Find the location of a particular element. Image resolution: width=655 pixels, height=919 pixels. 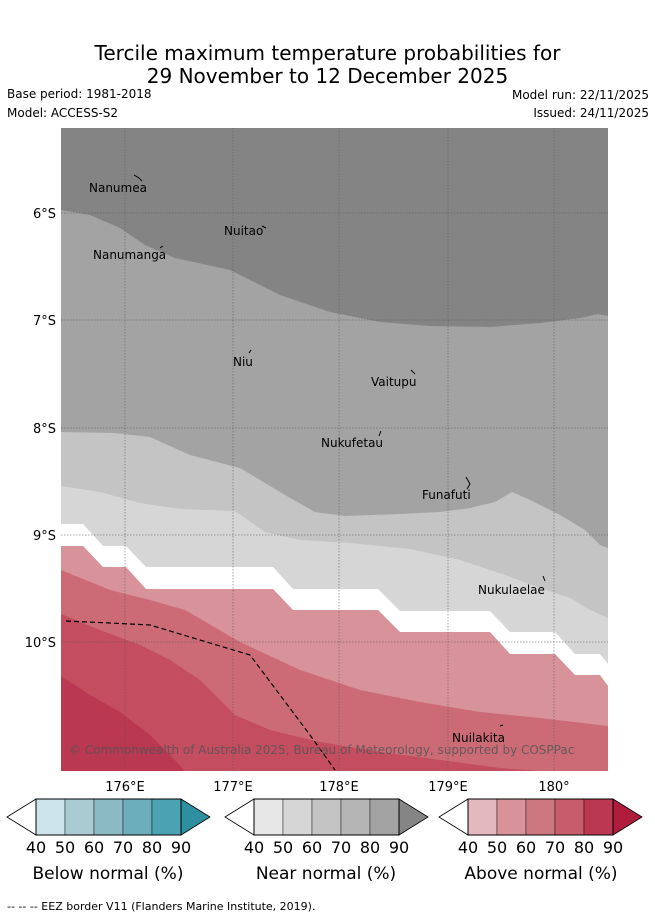

issued-date: Issued: 24/11/2025 is located at coordinates (591, 113).